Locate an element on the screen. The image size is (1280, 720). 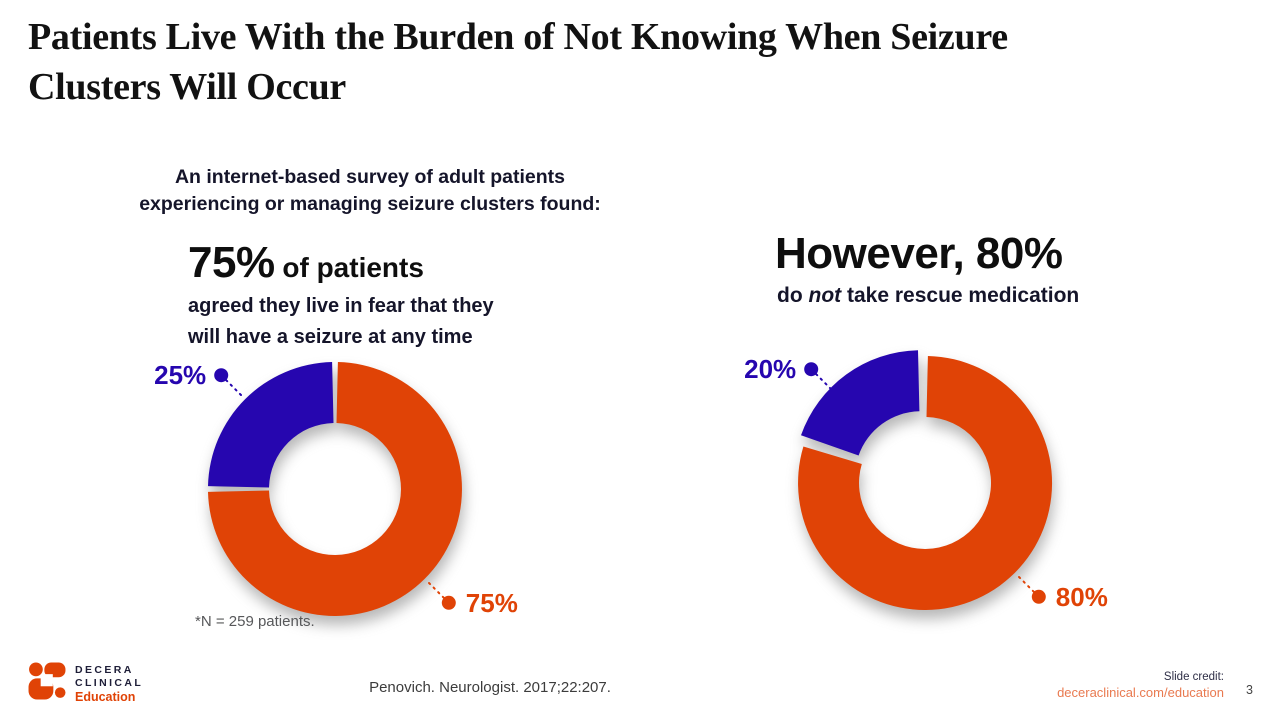
right-stat-subtext-prefix: do is located at coordinates (793, 295).